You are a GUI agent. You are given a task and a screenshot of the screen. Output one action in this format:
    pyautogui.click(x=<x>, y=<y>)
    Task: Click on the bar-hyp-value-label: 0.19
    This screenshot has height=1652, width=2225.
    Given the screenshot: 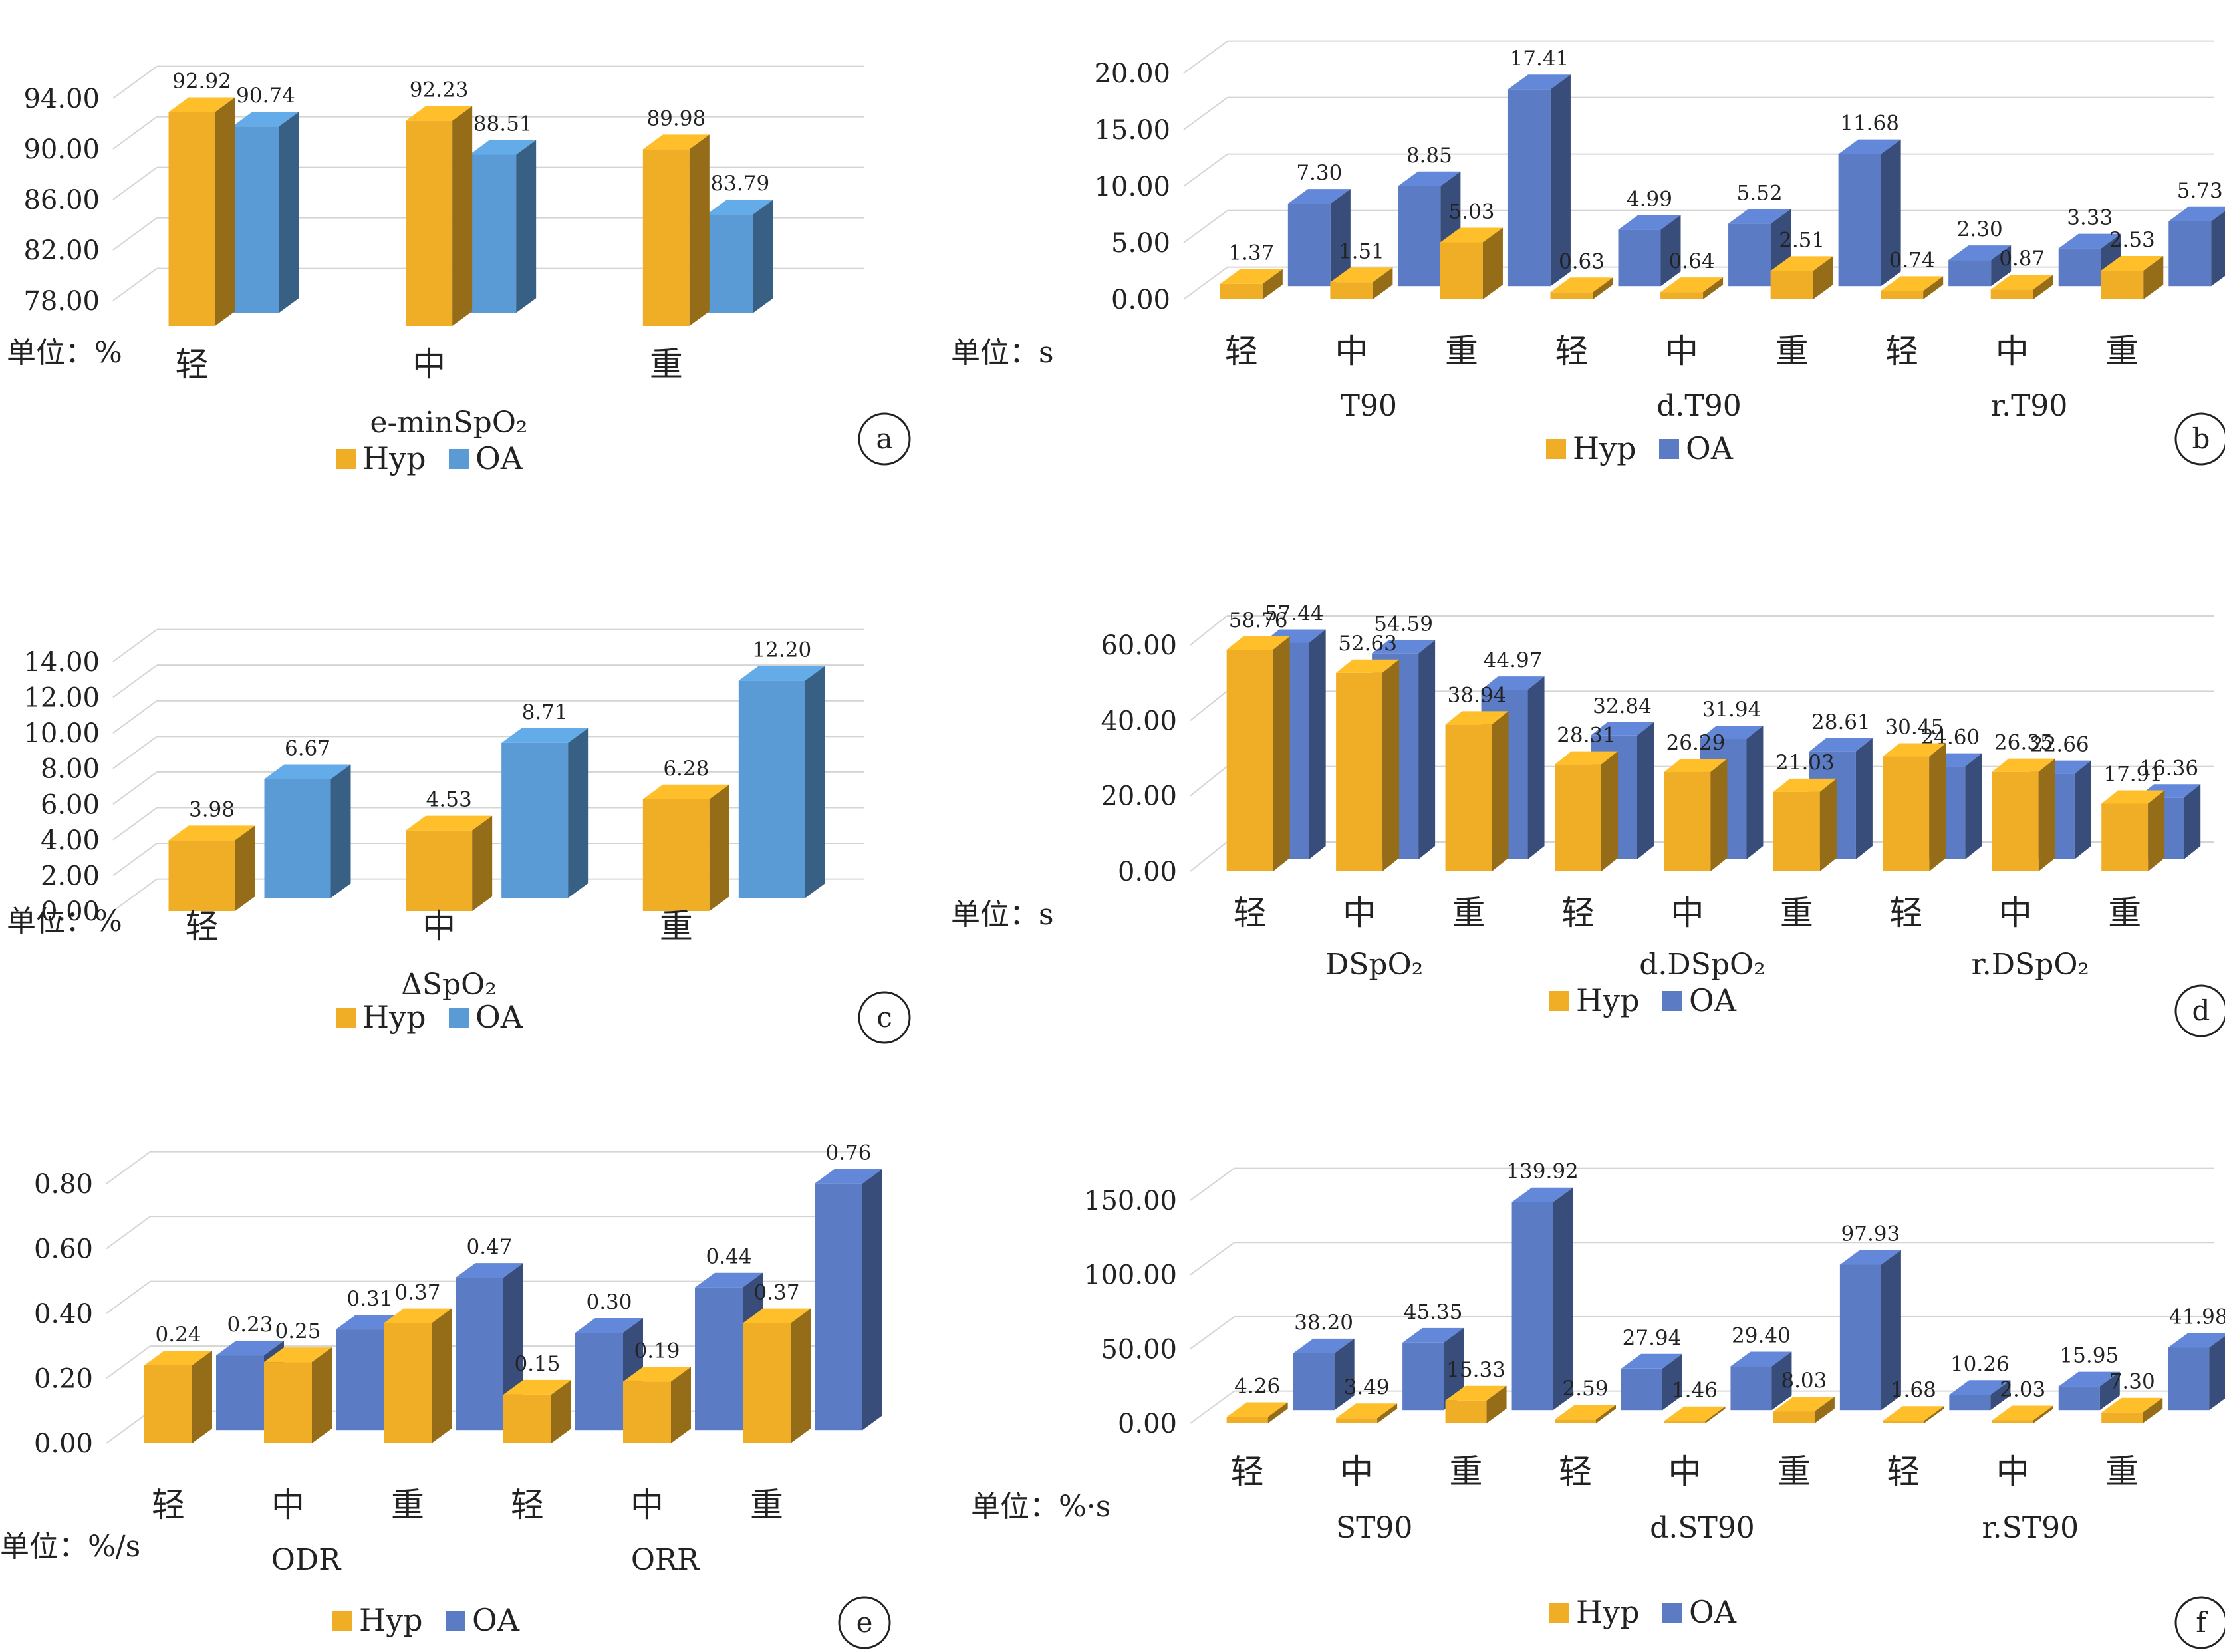 What is the action you would take?
    pyautogui.click(x=657, y=1351)
    